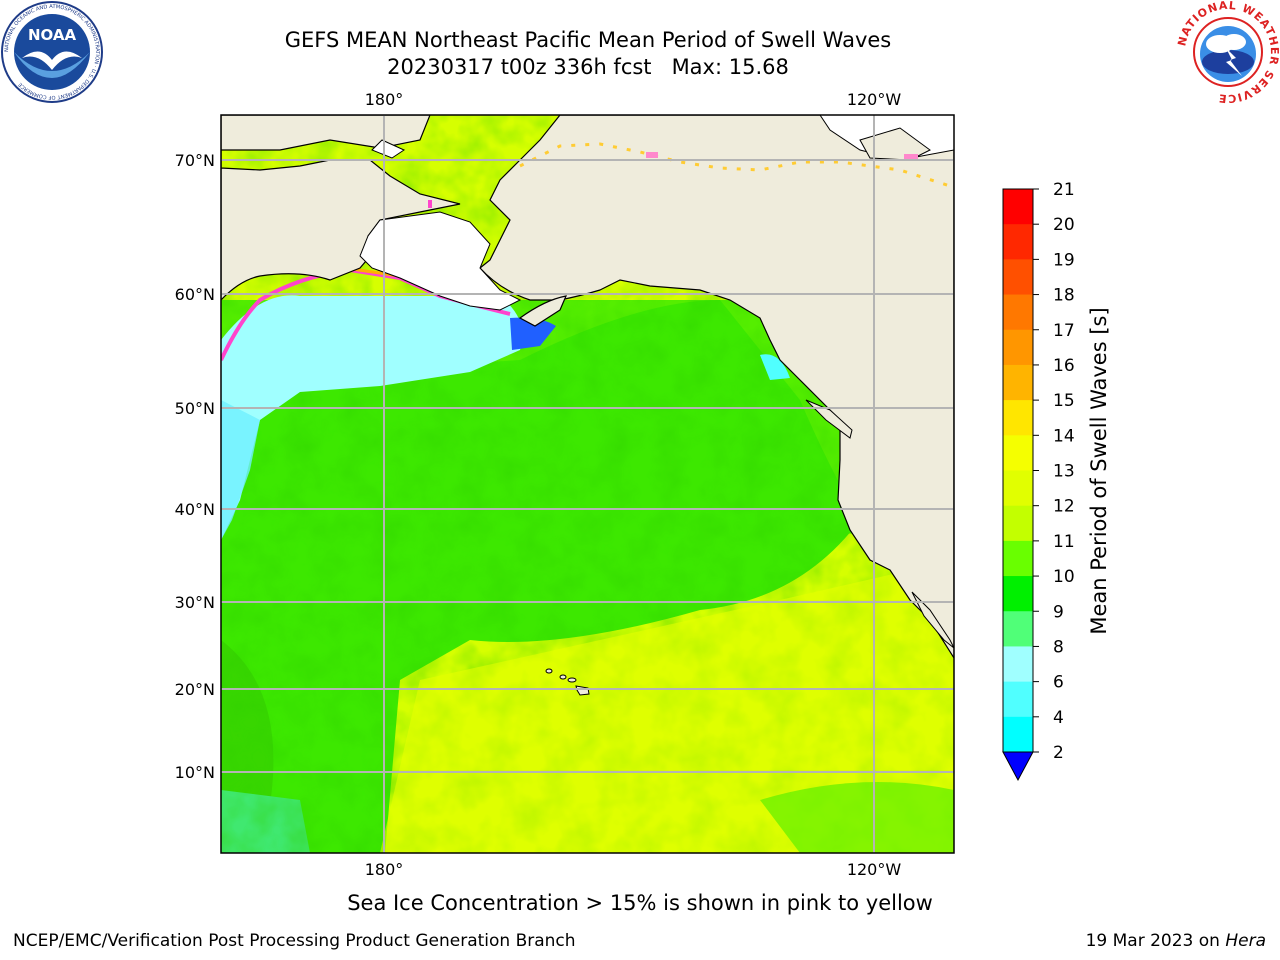 Image resolution: width=1280 pixels, height=960 pixels. Describe the element at coordinates (874, 99) in the screenshot. I see `top-lon-label: 120°W` at that location.